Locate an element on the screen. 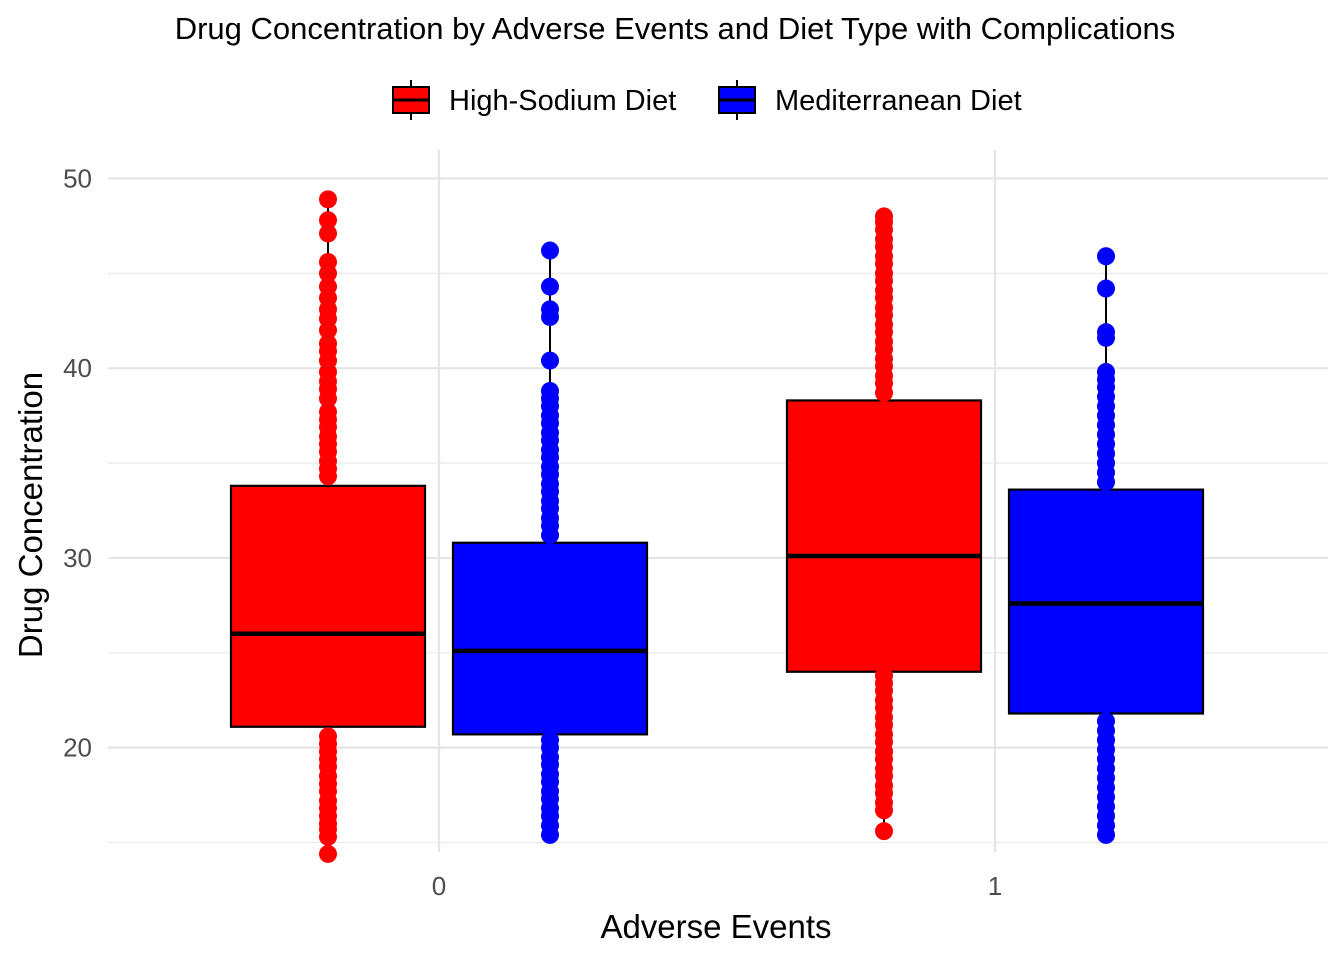  legend-item: High-Sodium Diet is located at coordinates (534, 100).